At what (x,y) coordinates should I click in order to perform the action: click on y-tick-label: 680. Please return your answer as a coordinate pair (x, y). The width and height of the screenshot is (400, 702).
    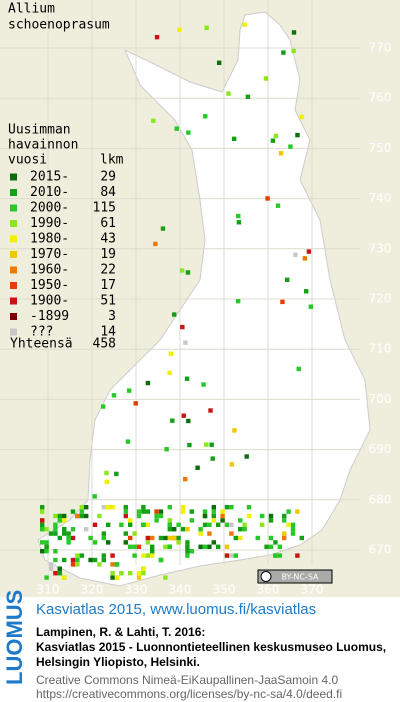
    Looking at the image, I should click on (380, 499).